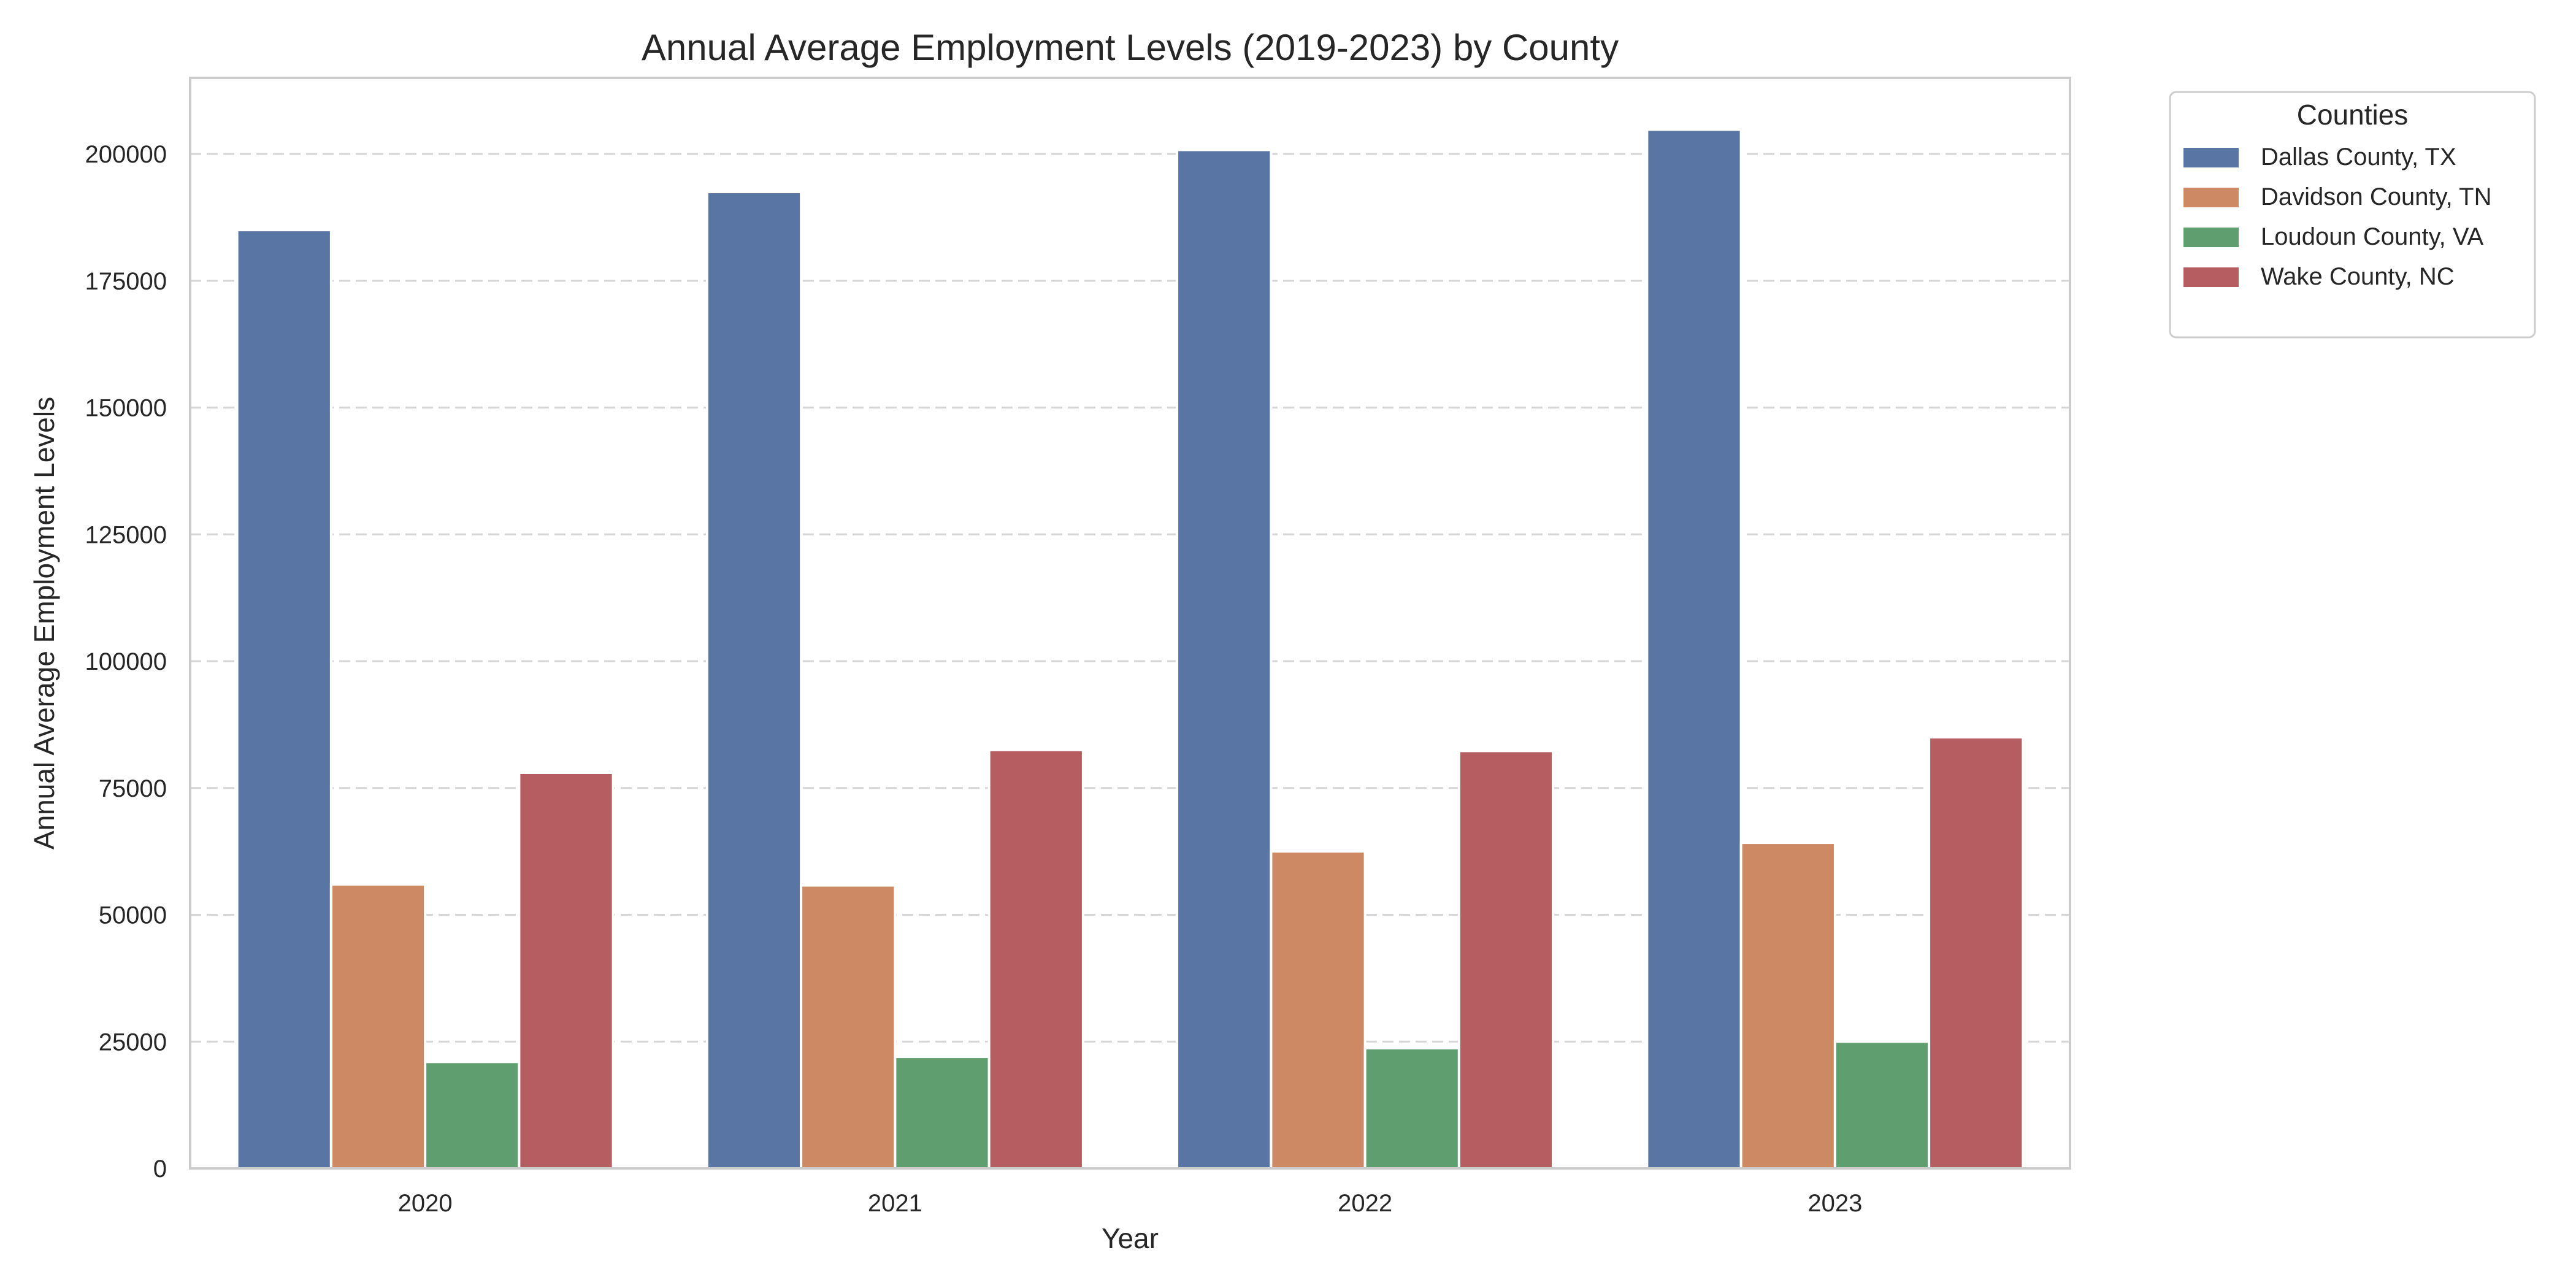  Describe the element at coordinates (2353, 115) in the screenshot. I see `legend-title: Counties` at that location.